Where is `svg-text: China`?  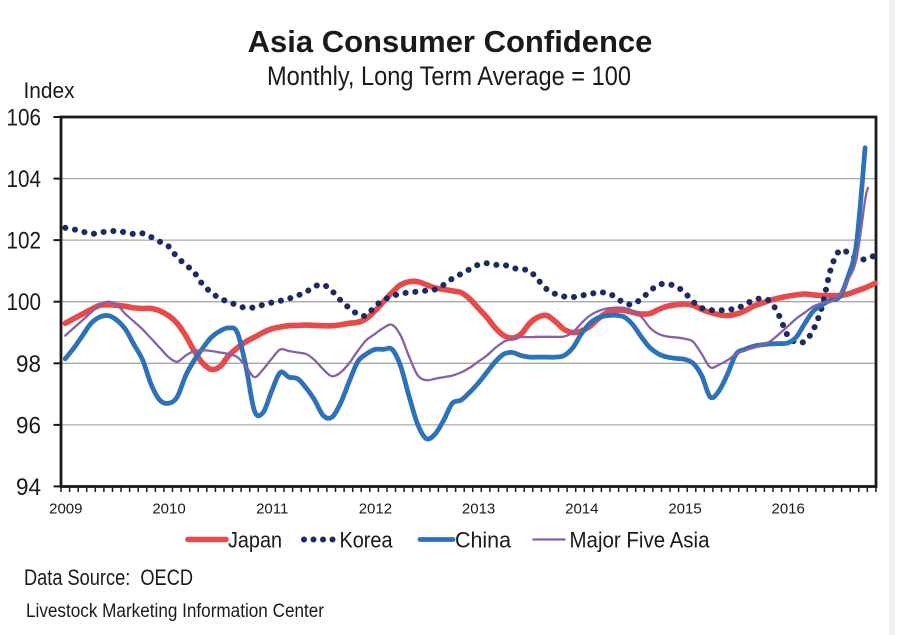
svg-text: China is located at coordinates (483, 540).